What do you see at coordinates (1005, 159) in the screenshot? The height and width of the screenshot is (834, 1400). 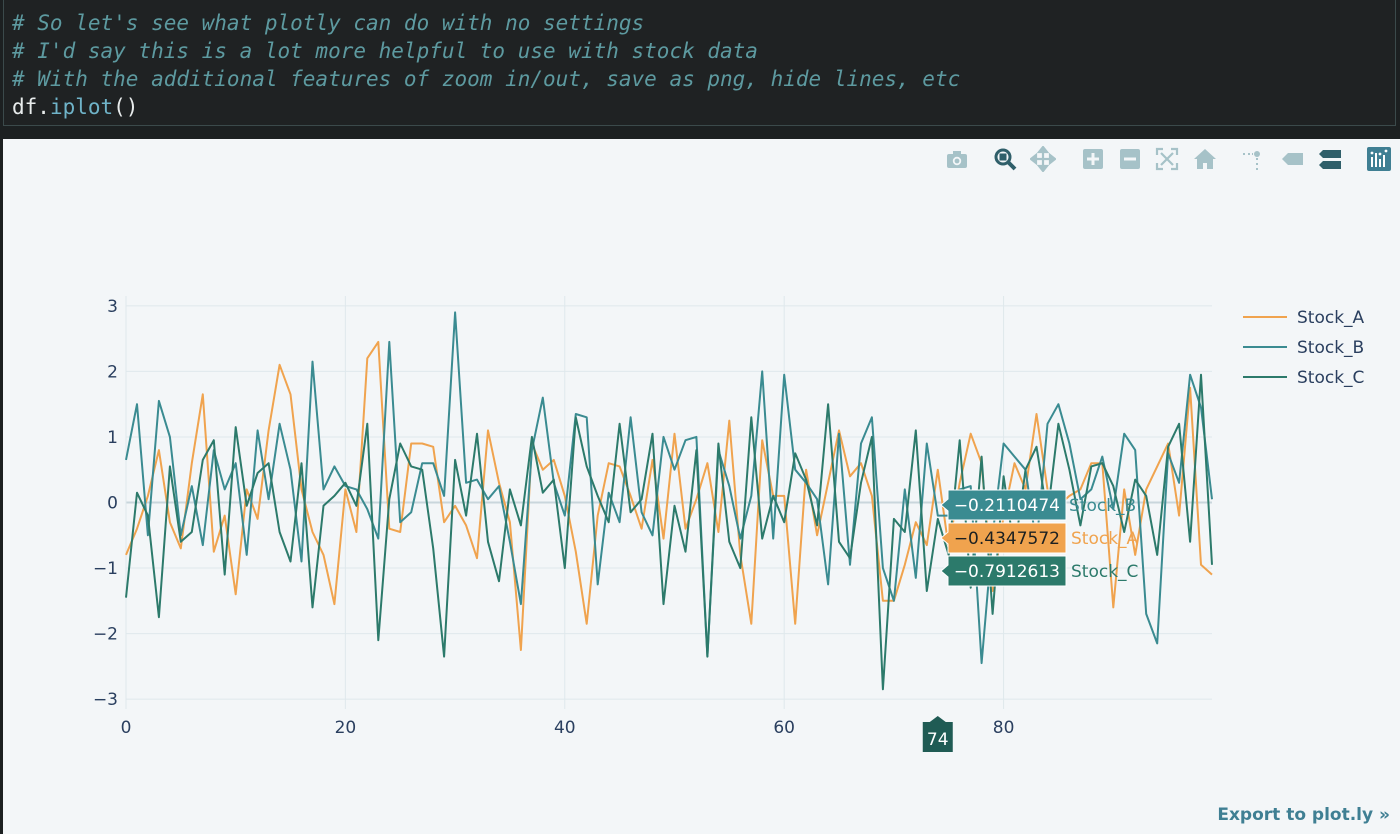 I see `zoom-icon` at bounding box center [1005, 159].